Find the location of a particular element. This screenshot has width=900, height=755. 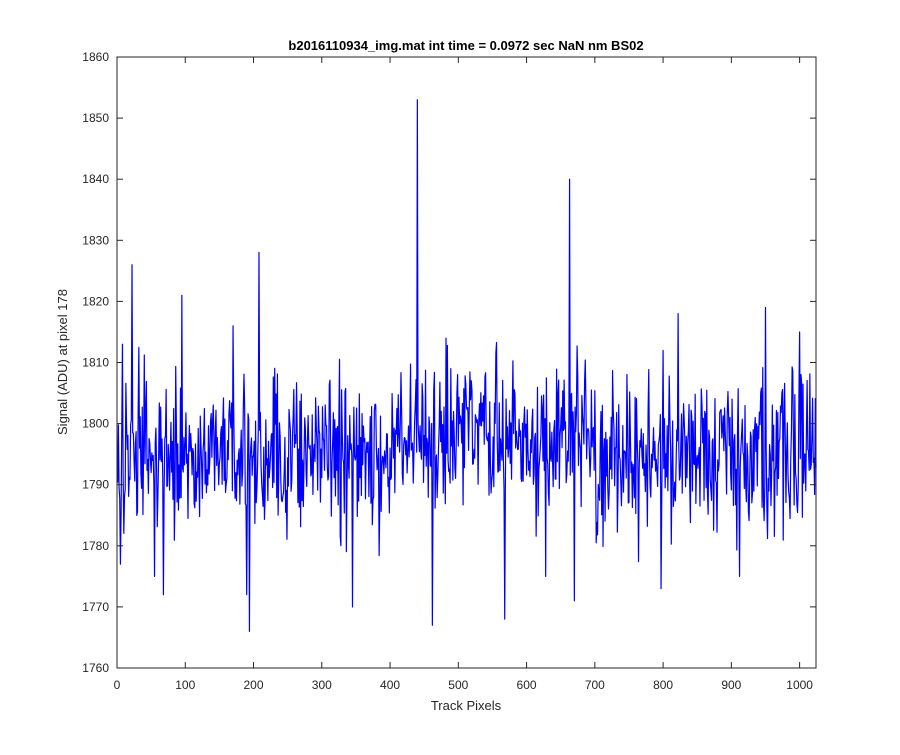

x-tick-label: 100 is located at coordinates (185, 685).